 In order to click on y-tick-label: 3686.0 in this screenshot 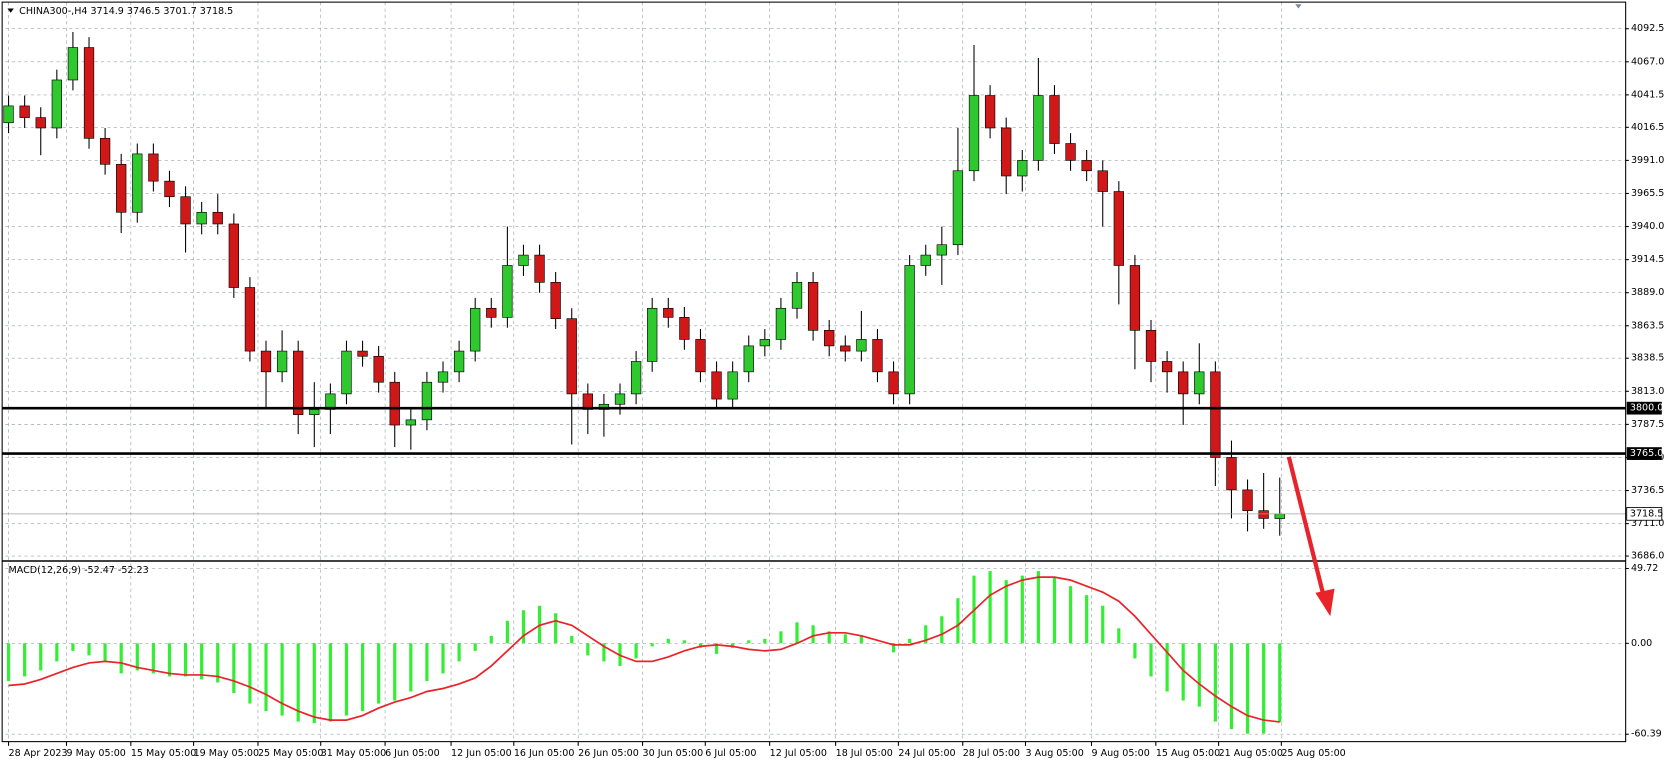, I will do `click(1647, 556)`.